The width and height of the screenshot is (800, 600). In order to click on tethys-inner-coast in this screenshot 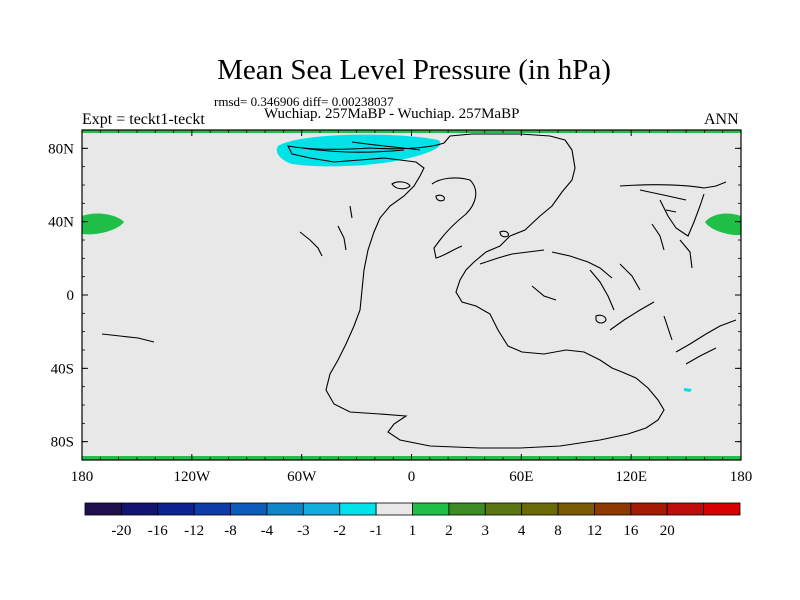, I will do `click(454, 218)`.